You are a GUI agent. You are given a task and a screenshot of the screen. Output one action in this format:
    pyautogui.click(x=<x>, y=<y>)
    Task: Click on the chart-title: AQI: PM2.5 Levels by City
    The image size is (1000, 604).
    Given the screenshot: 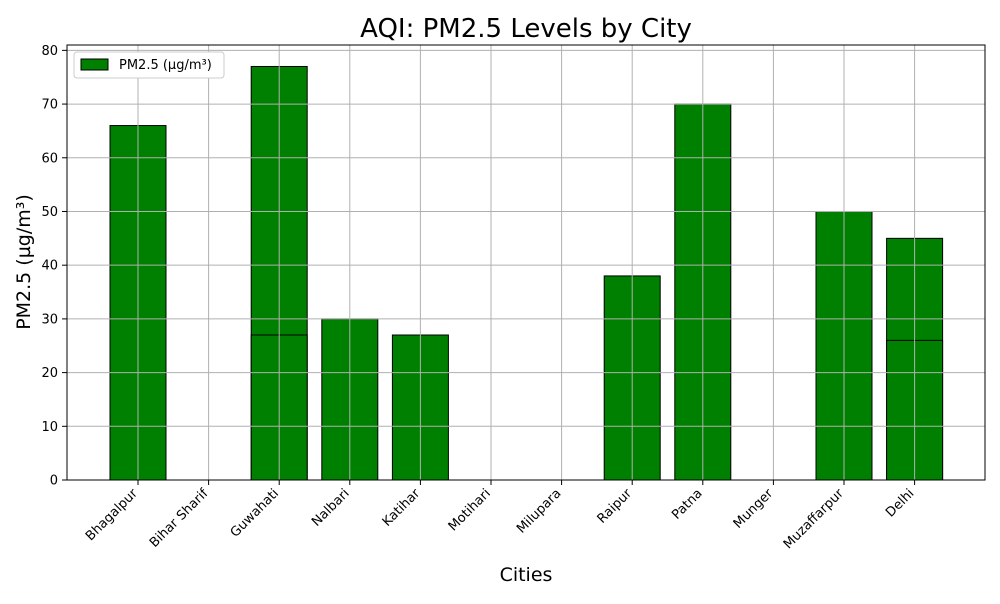 What is the action you would take?
    pyautogui.click(x=526, y=29)
    